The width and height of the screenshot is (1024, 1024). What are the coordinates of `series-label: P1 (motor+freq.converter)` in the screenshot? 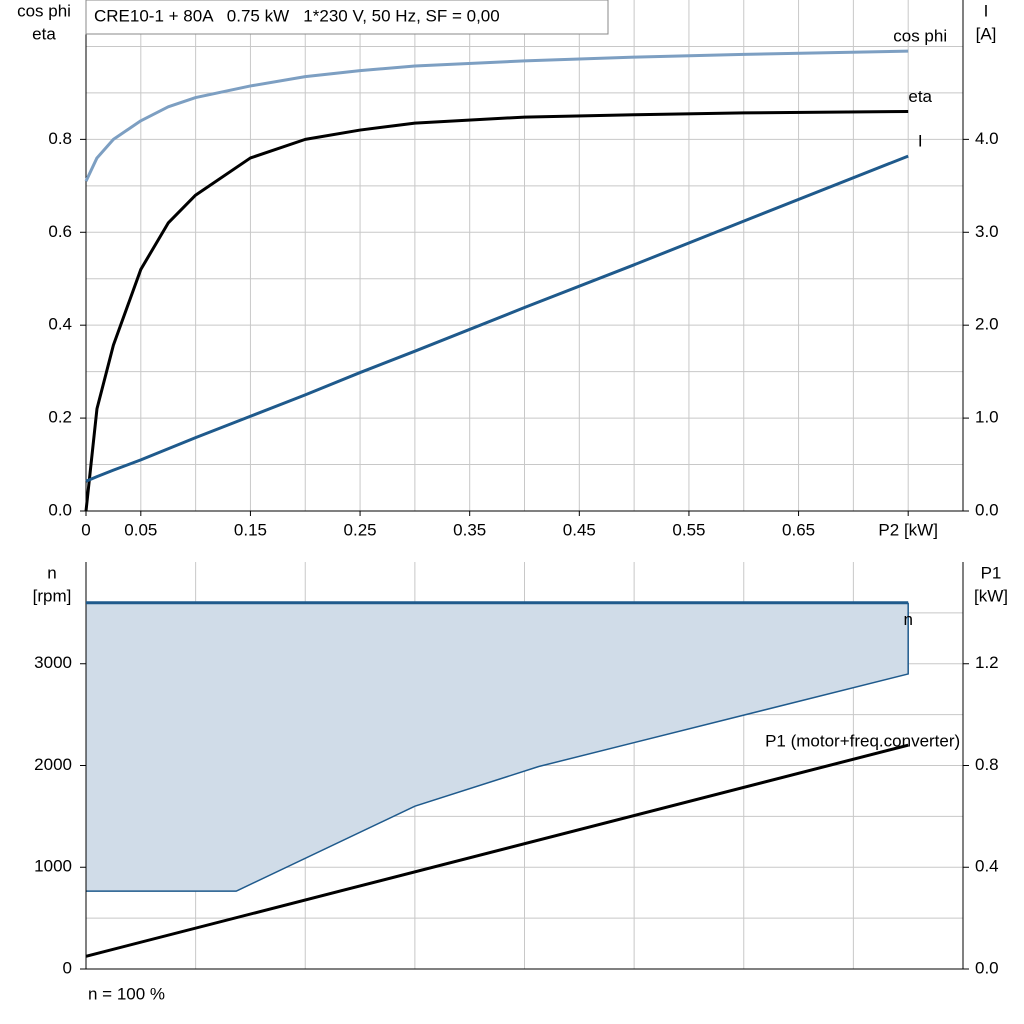 It's located at (862, 741).